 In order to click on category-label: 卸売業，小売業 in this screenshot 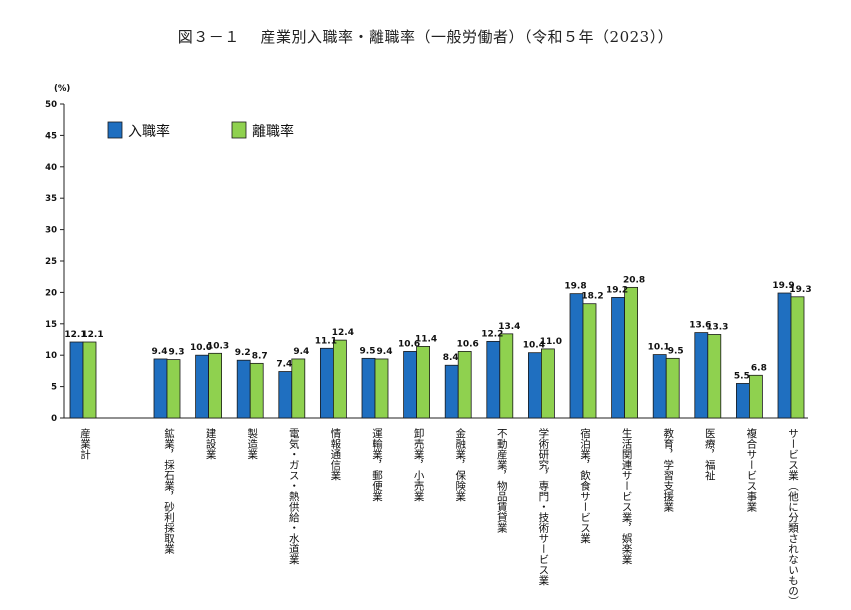, I will do `click(419, 464)`.